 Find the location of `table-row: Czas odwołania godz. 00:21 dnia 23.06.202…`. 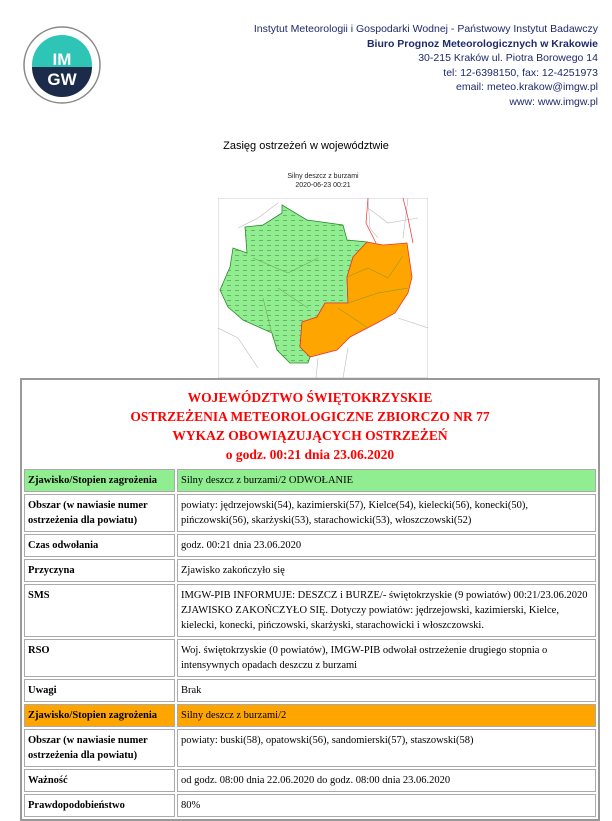

table-row: Czas odwołania godz. 00:21 dnia 23.06.202… is located at coordinates (310, 545).